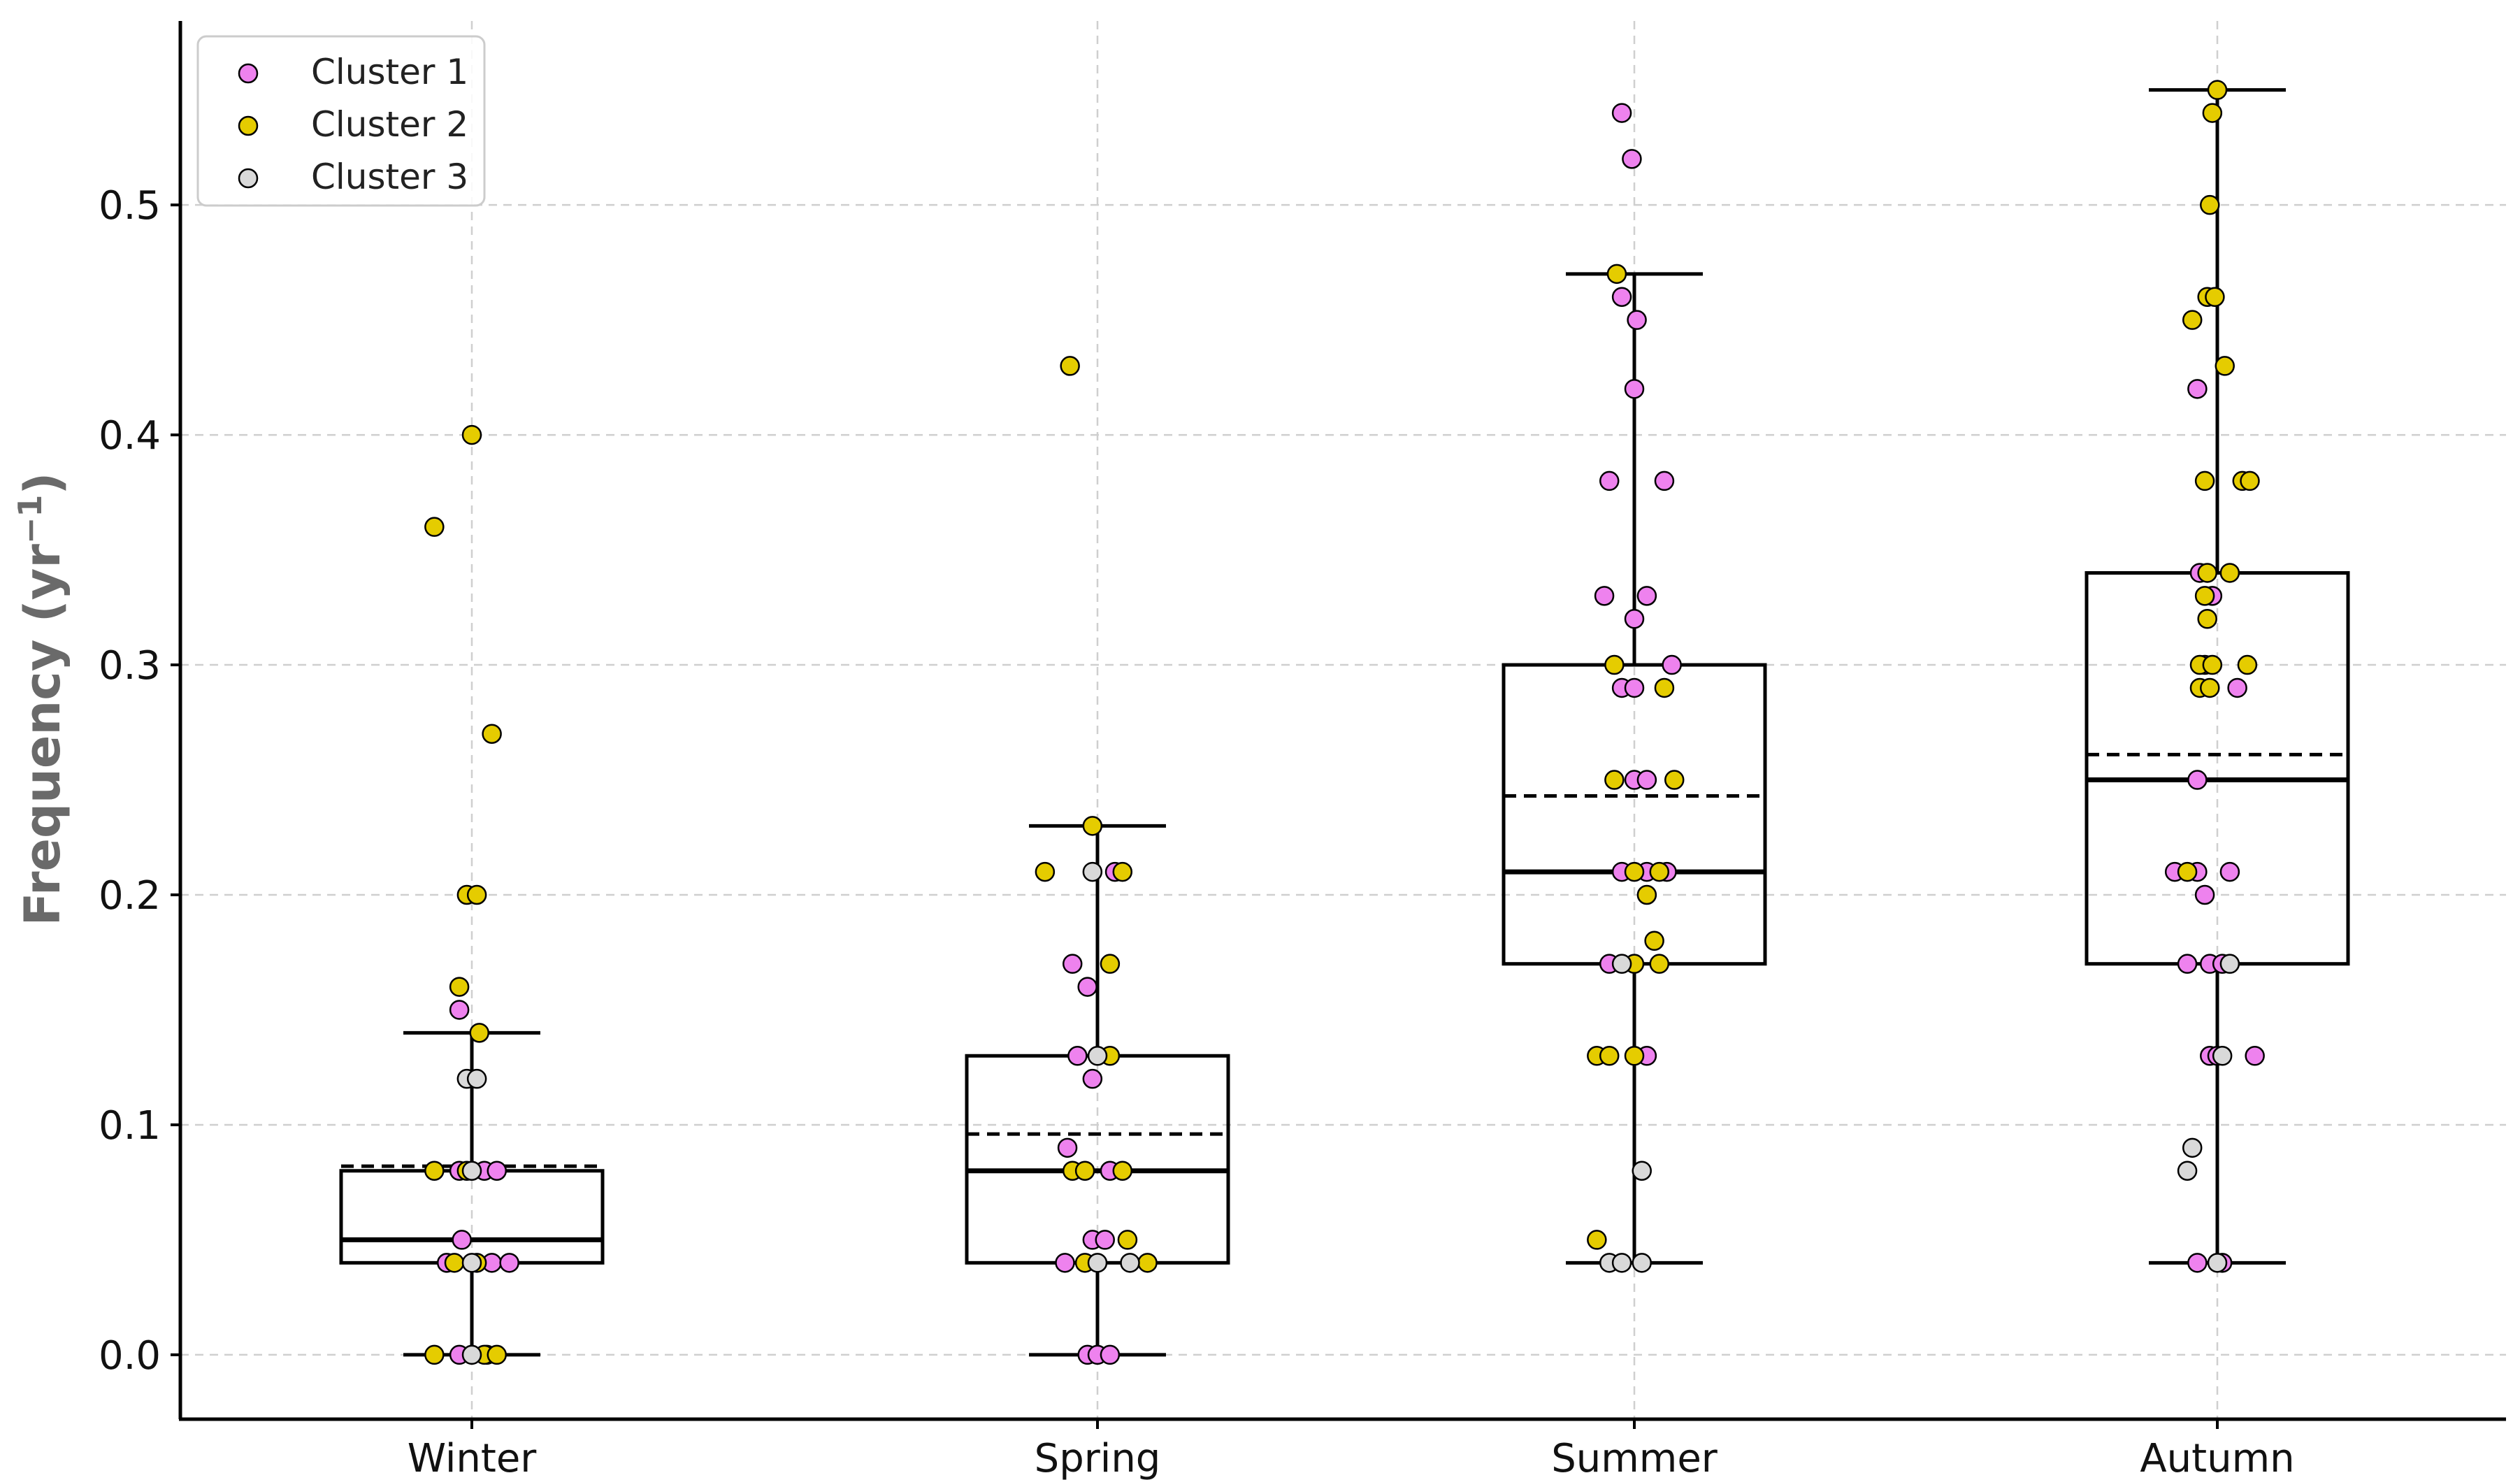 The height and width of the screenshot is (1480, 2520). What do you see at coordinates (2217, 1458) in the screenshot?
I see `x-tick-label-autumn: Autumn` at bounding box center [2217, 1458].